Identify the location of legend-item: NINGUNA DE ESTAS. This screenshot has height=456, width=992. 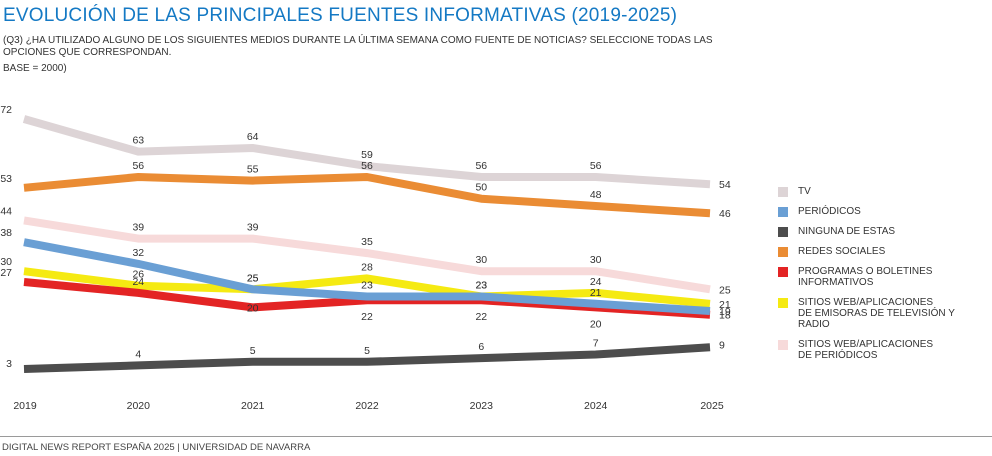
(883, 231).